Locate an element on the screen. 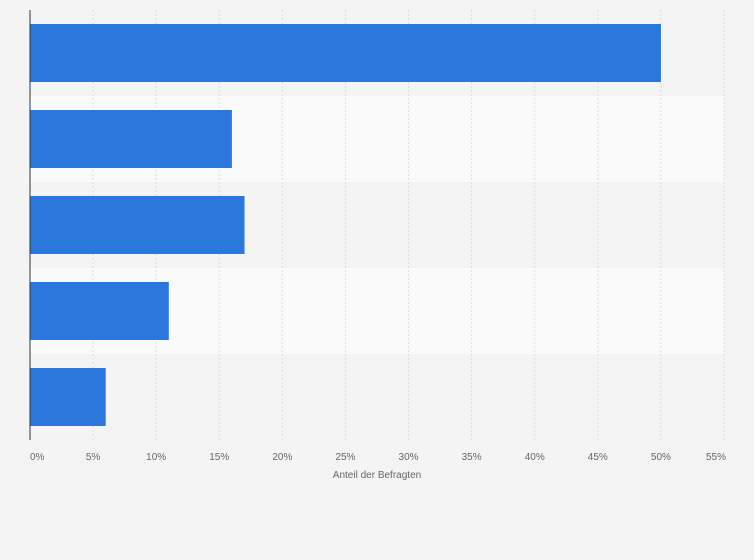  x-tick-label-30: 30% is located at coordinates (409, 457).